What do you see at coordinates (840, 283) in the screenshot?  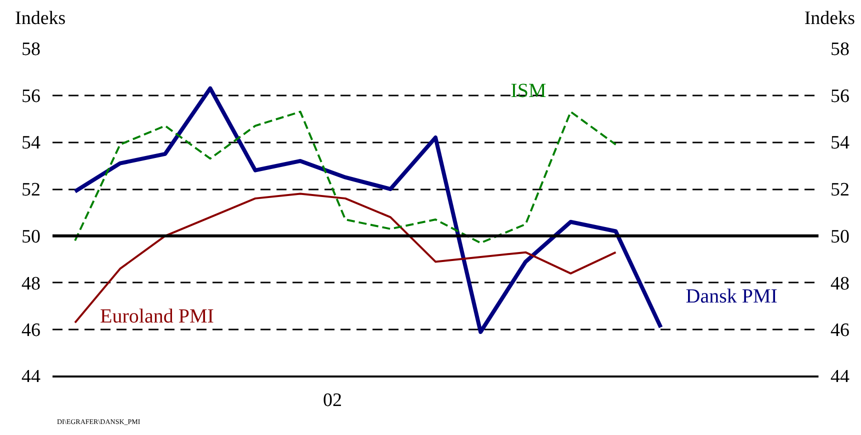 I see `y2-tick-label: 48` at bounding box center [840, 283].